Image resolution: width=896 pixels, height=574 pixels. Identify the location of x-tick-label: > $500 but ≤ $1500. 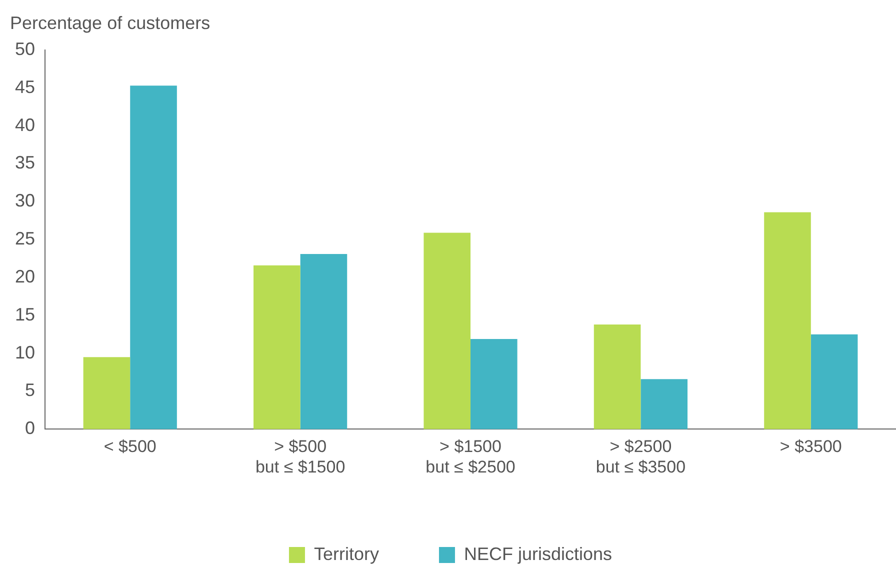
(300, 456).